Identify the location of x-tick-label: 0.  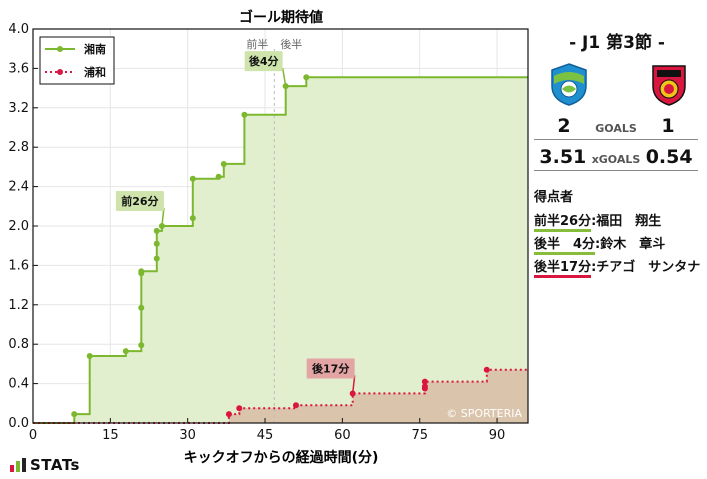
(33, 435).